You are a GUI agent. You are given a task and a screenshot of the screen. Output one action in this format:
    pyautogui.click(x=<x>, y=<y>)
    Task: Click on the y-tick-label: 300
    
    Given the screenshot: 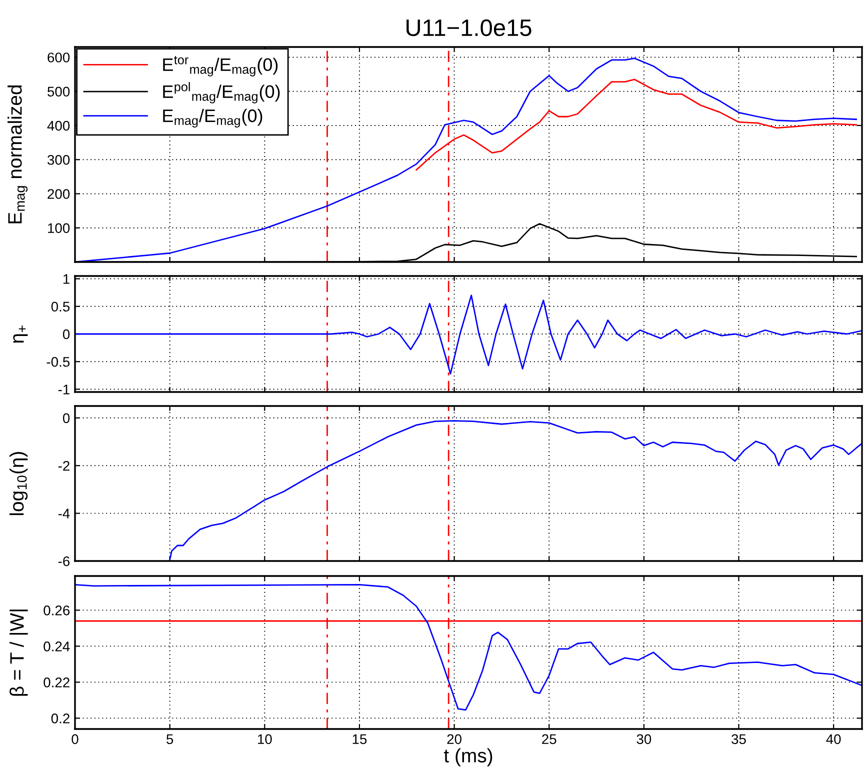 What is the action you would take?
    pyautogui.click(x=59, y=159)
    